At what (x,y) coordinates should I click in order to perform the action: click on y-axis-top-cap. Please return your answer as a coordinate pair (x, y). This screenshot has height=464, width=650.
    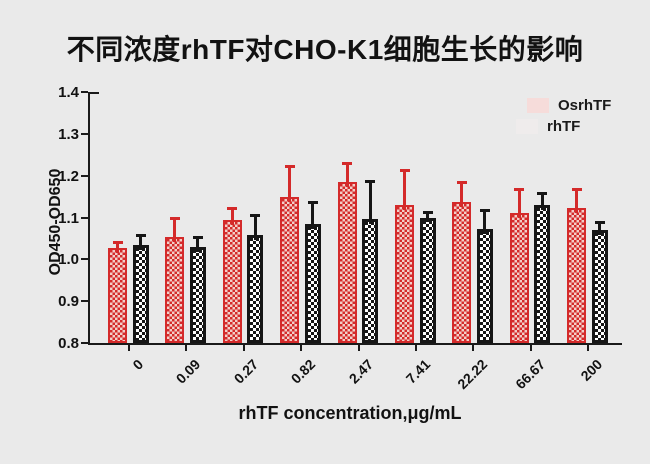
    Looking at the image, I should click on (94, 93).